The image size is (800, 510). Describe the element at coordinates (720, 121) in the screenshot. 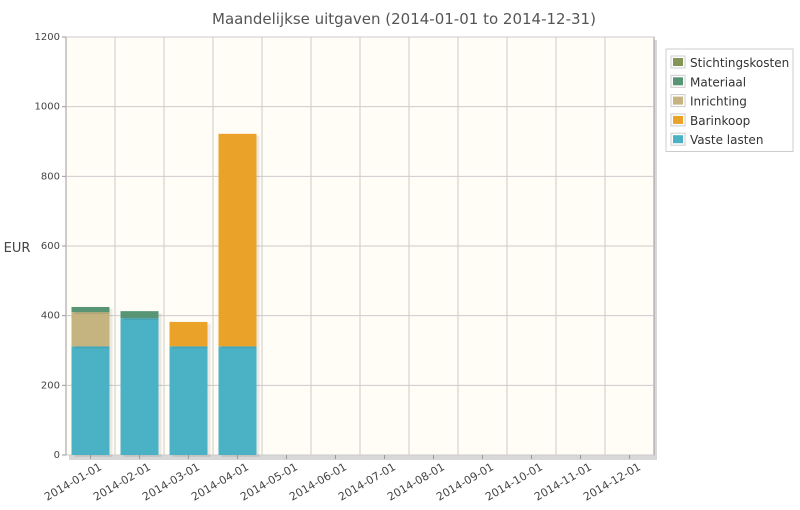

I see `legend-label: Barinkoop` at that location.